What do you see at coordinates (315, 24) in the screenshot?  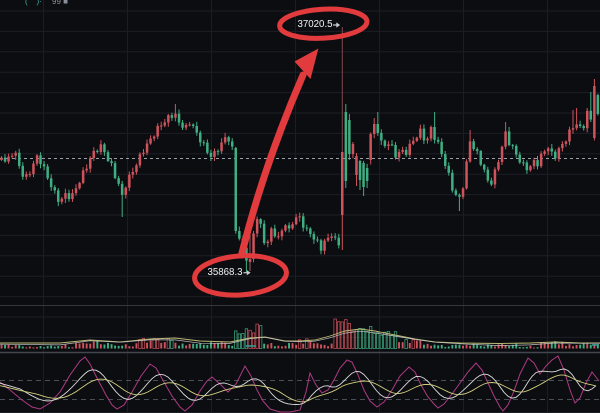 I see `svg-text: 37020.5` at bounding box center [315, 24].